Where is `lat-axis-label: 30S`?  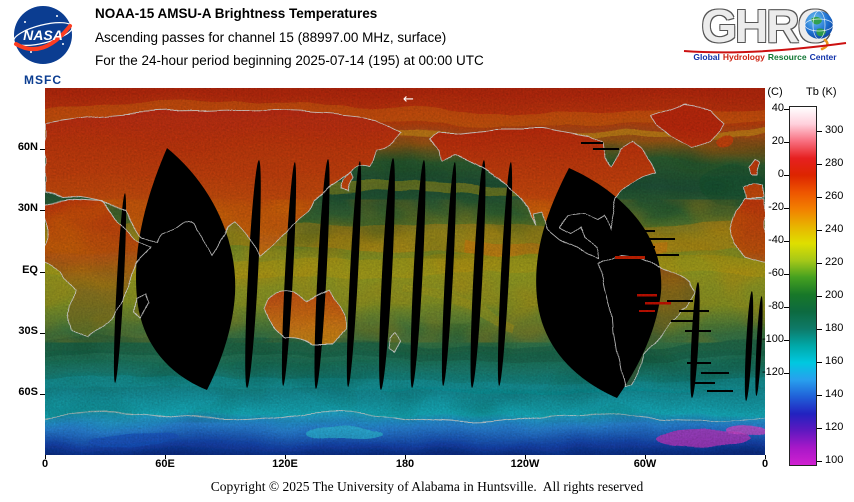 lat-axis-label: 30S is located at coordinates (28, 330).